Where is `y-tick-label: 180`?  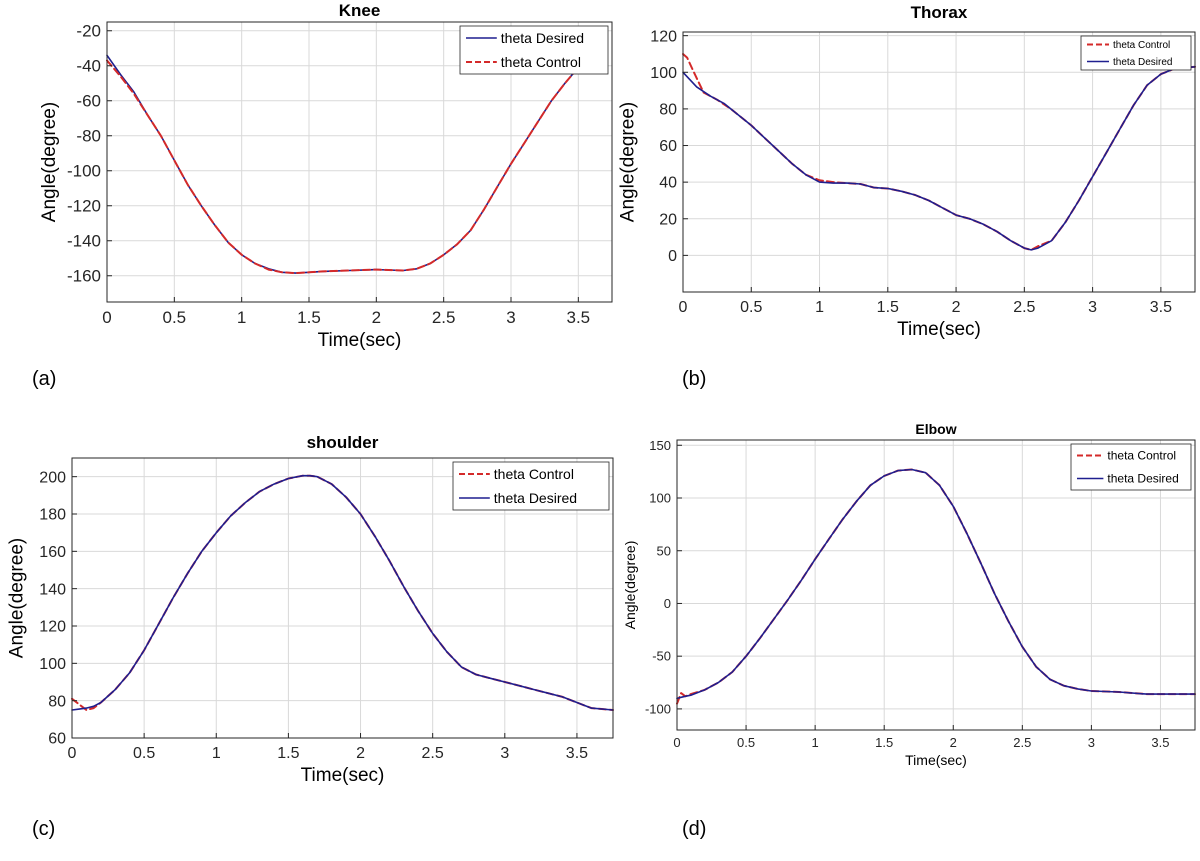
y-tick-label: 180 is located at coordinates (52, 515).